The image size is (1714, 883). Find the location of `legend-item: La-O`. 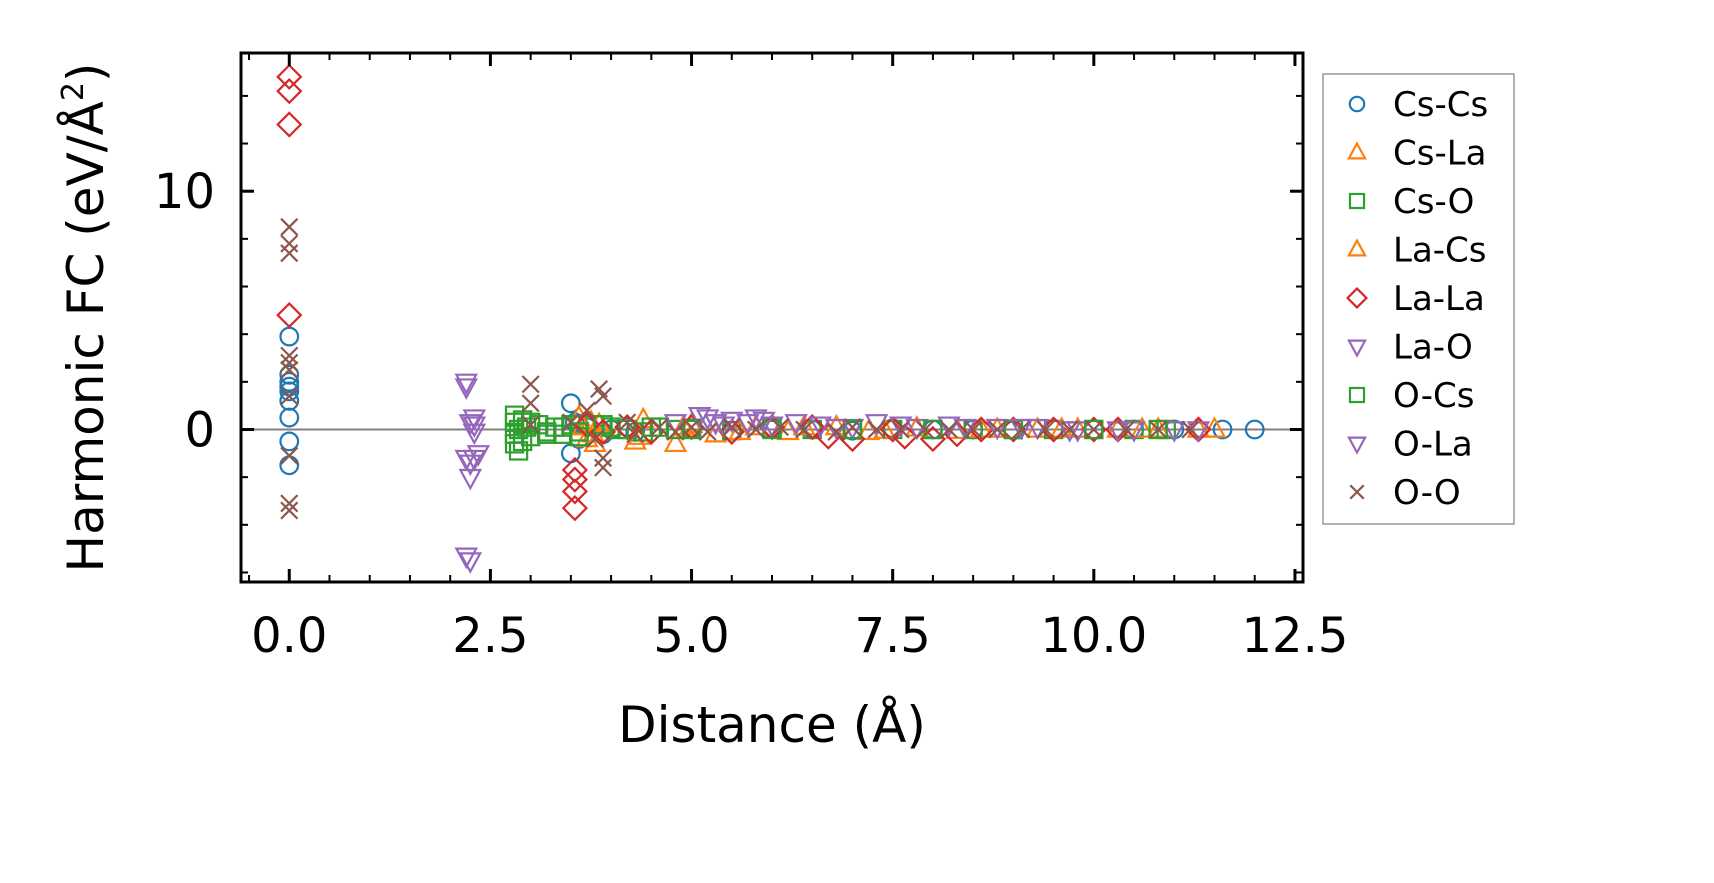

legend-item: La-O is located at coordinates (1410, 348).